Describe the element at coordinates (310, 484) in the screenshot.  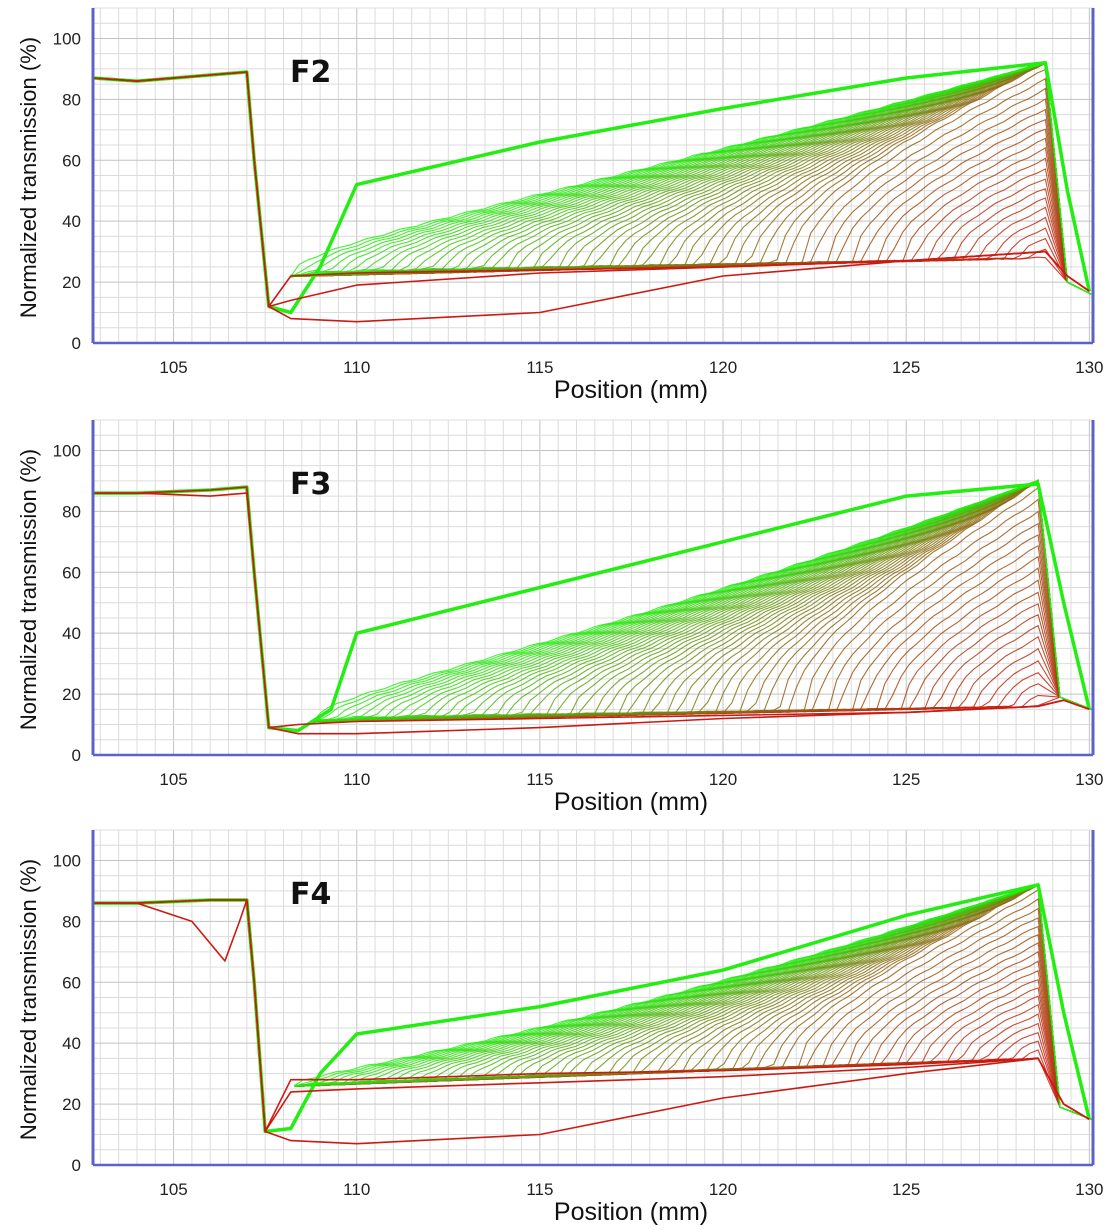
I see `panel-title: F3` at that location.